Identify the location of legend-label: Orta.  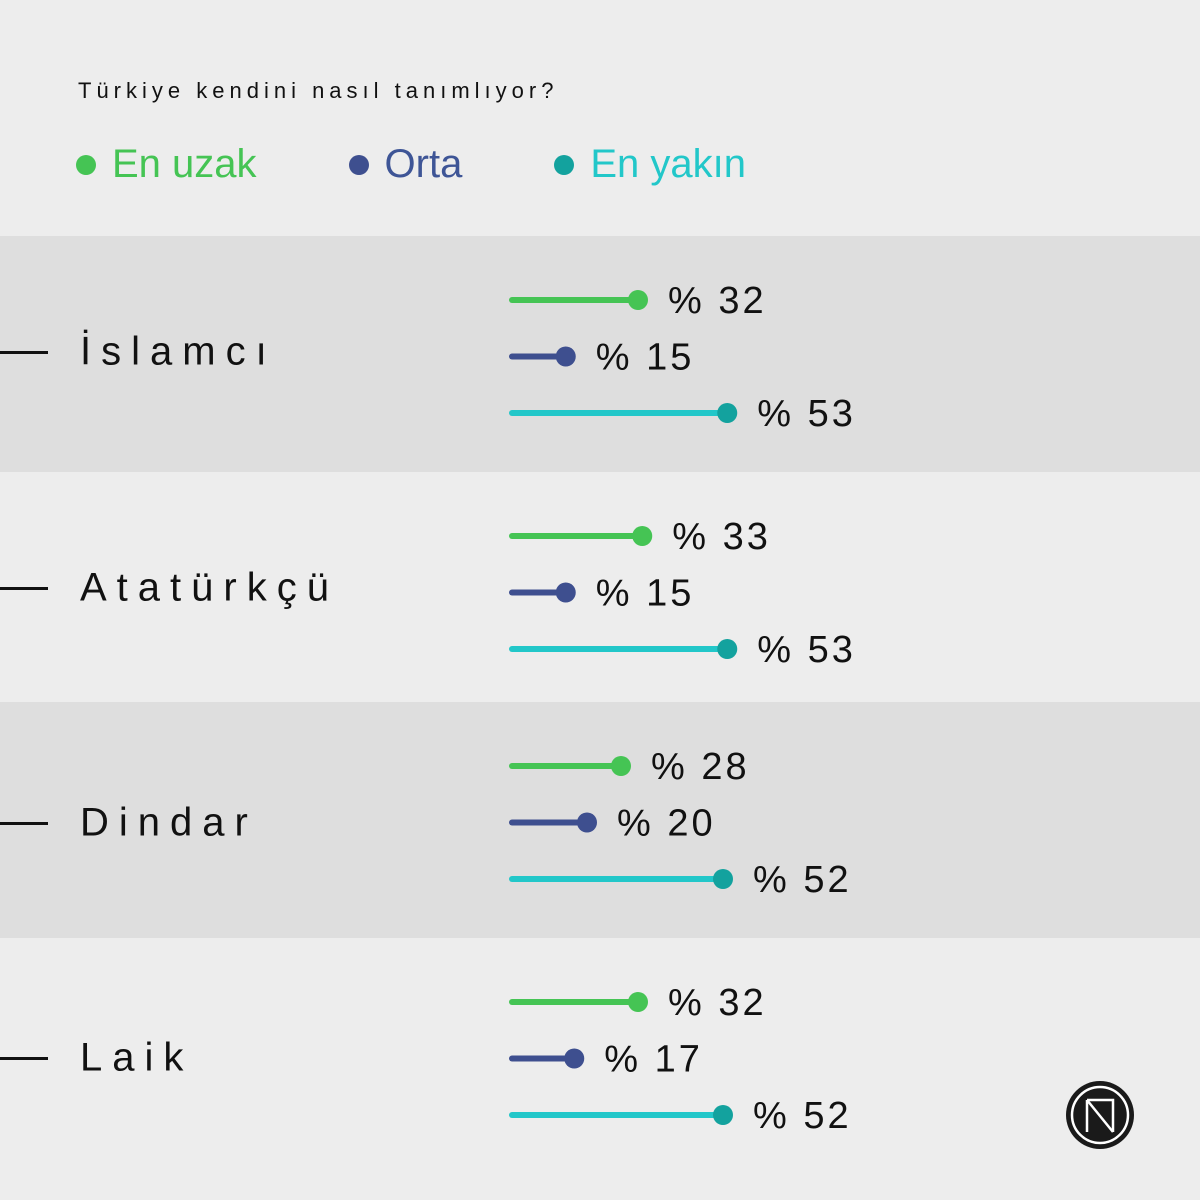
(423, 164).